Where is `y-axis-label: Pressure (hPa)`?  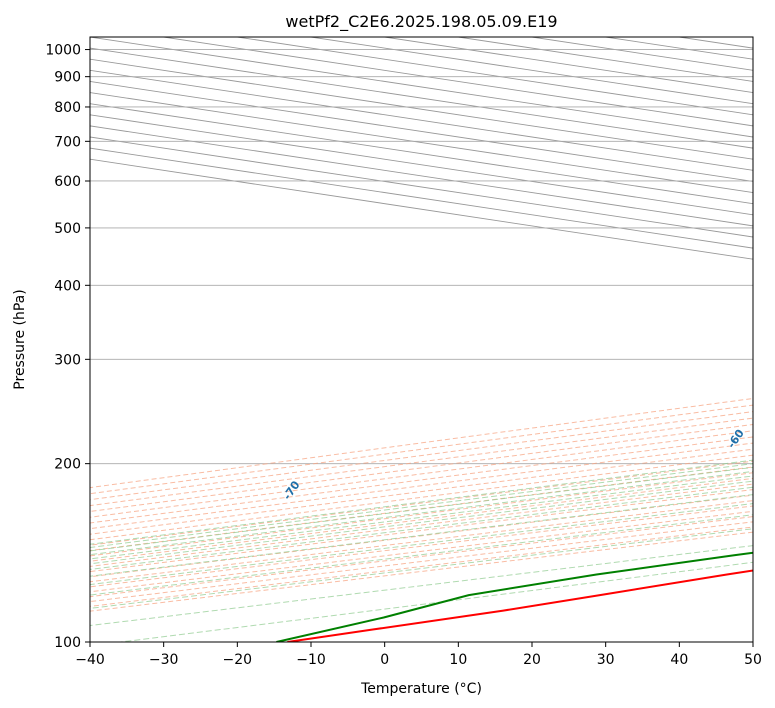
y-axis-label: Pressure (hPa) is located at coordinates (20, 339).